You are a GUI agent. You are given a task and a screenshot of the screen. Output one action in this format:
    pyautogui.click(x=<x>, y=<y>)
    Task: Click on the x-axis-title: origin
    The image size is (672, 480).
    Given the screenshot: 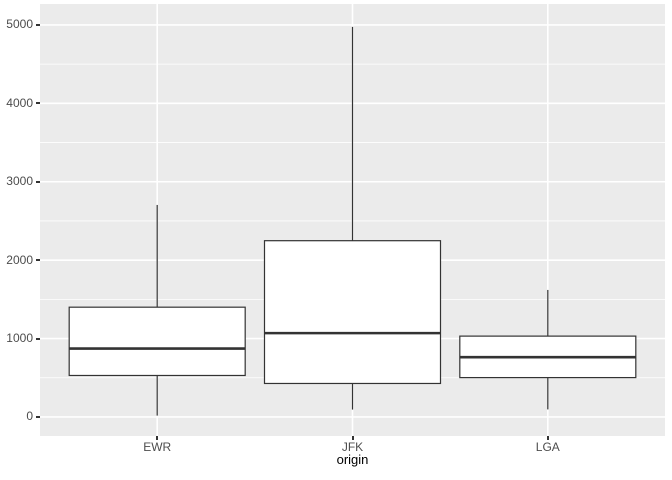 What is the action you would take?
    pyautogui.click(x=352, y=459)
    